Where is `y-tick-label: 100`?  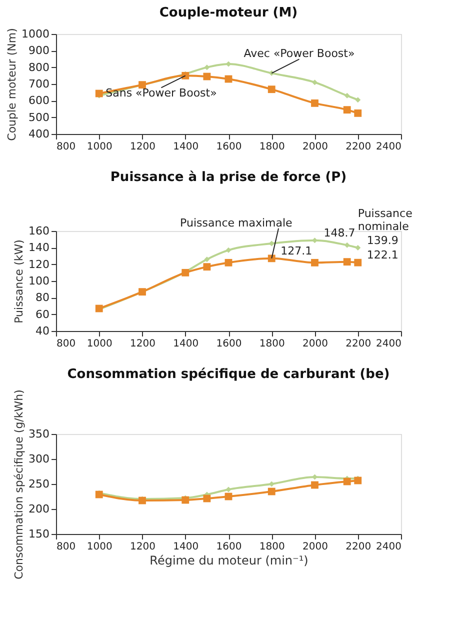 y-tick-label: 100 is located at coordinates (39, 281).